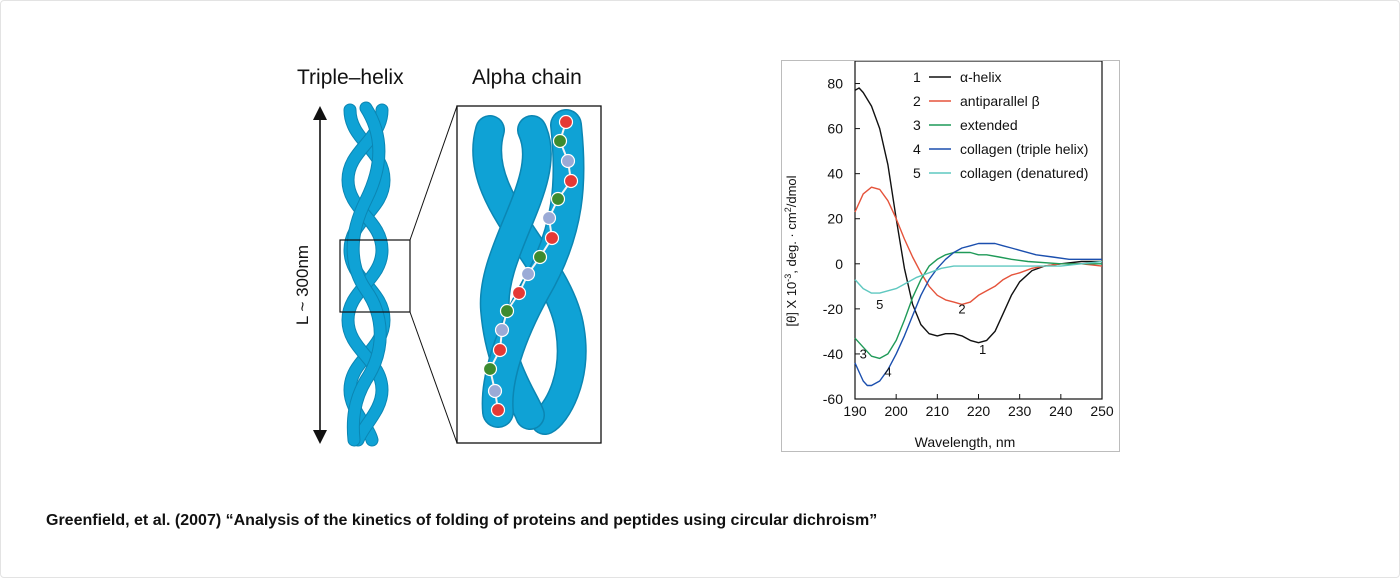 The image size is (1400, 578). What do you see at coordinates (879, 304) in the screenshot?
I see `series-label-5: 5` at bounding box center [879, 304].